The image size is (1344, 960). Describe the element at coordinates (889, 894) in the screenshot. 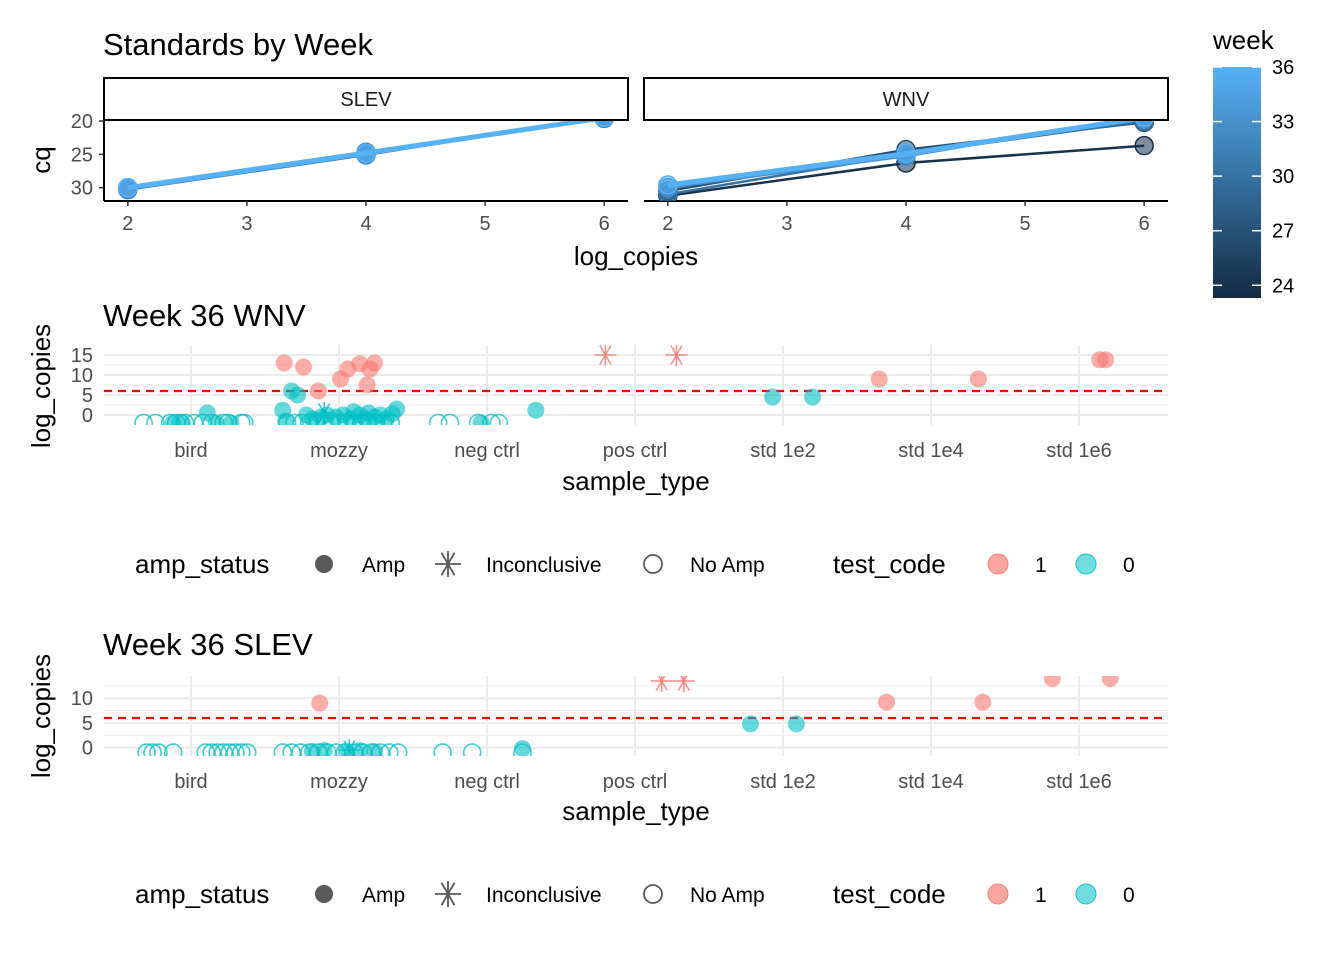

I see `test-code-legend-title: test_code` at that location.